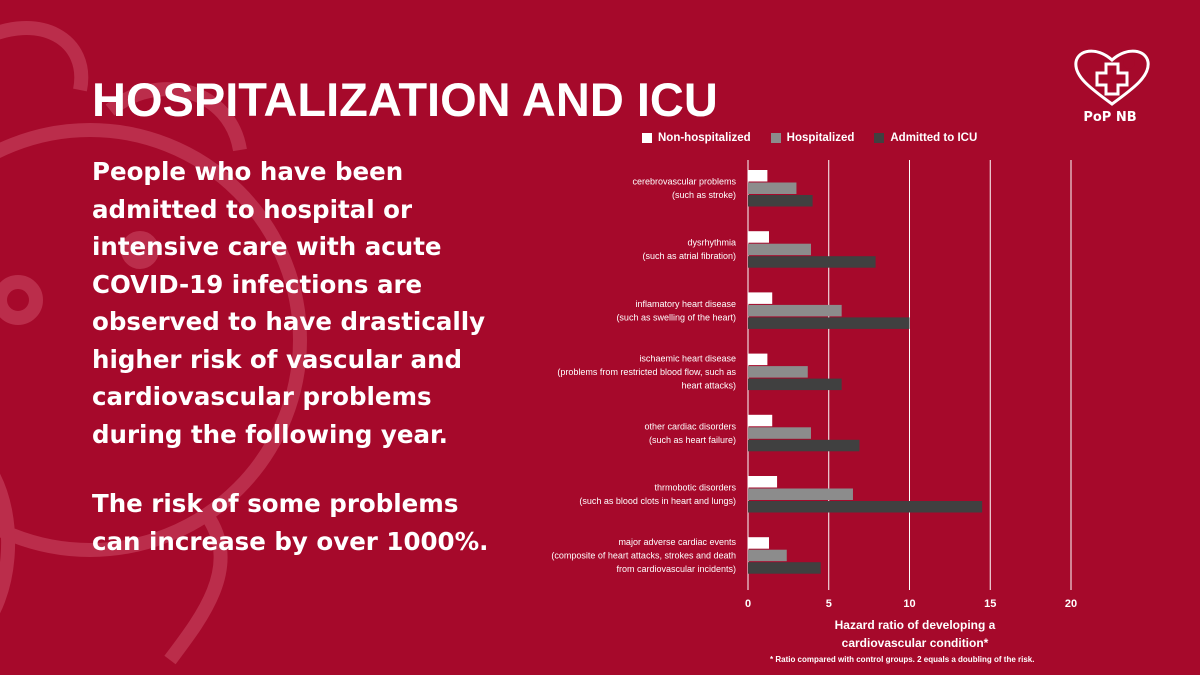 Image resolution: width=1200 pixels, height=675 pixels. Describe the element at coordinates (676, 569) in the screenshot. I see `category-label: from cardiovascular incidents)` at that location.